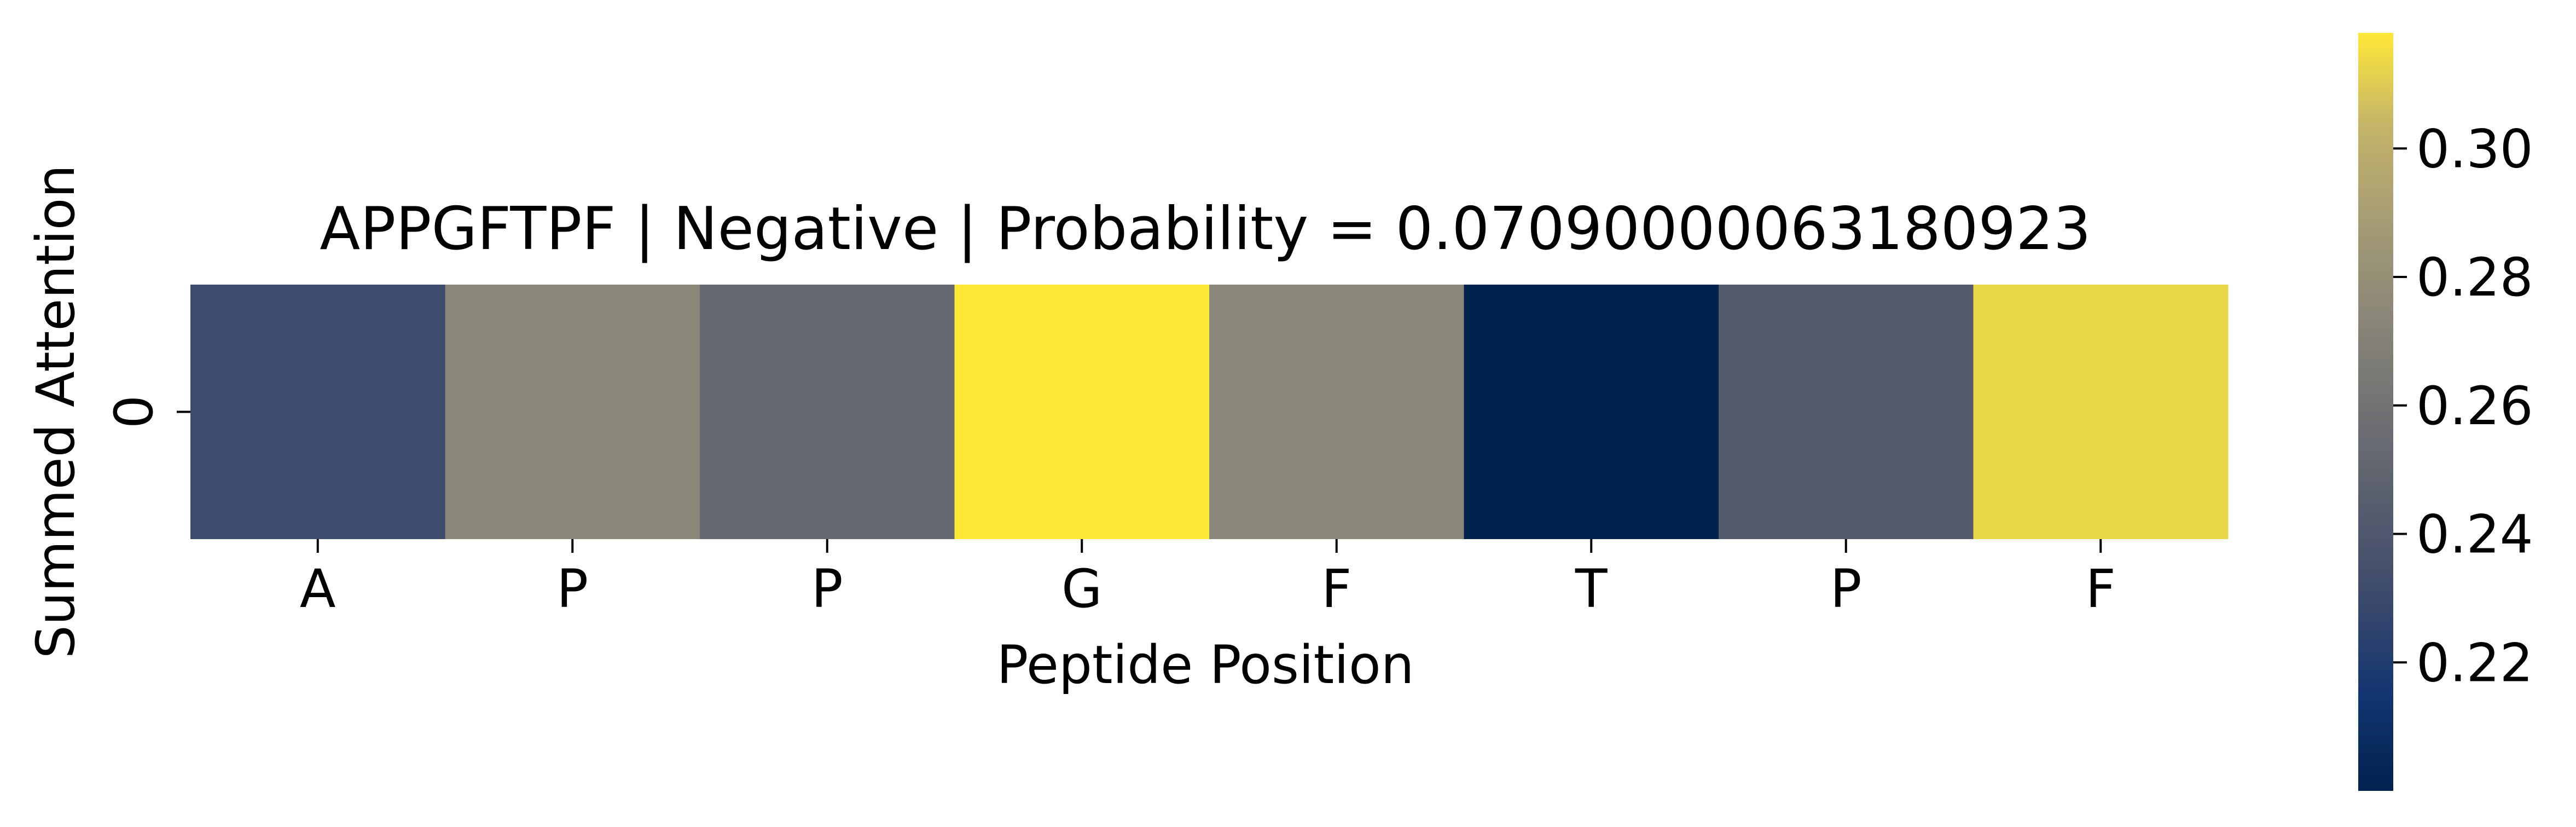 This screenshot has width=2576, height=827. I want to click on x-axis-label: Peptide Position, so click(1205, 665).